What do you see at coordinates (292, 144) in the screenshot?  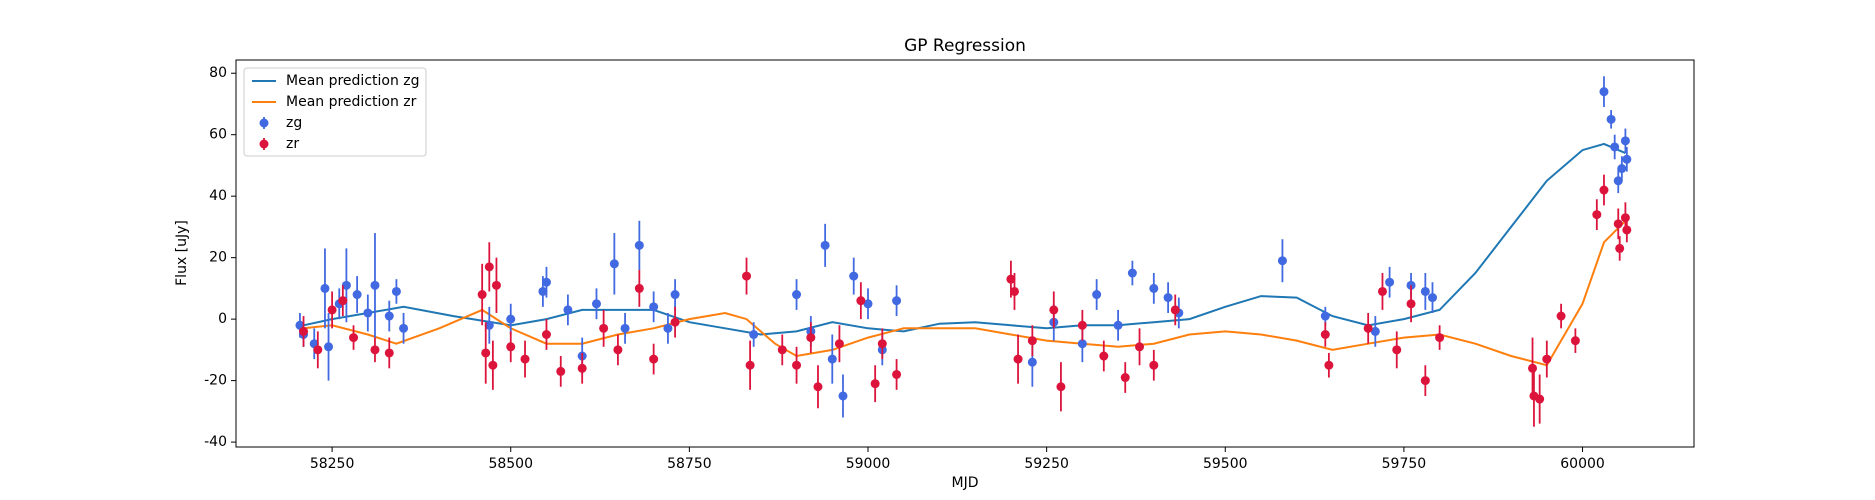 I see `legend-label: zr` at bounding box center [292, 144].